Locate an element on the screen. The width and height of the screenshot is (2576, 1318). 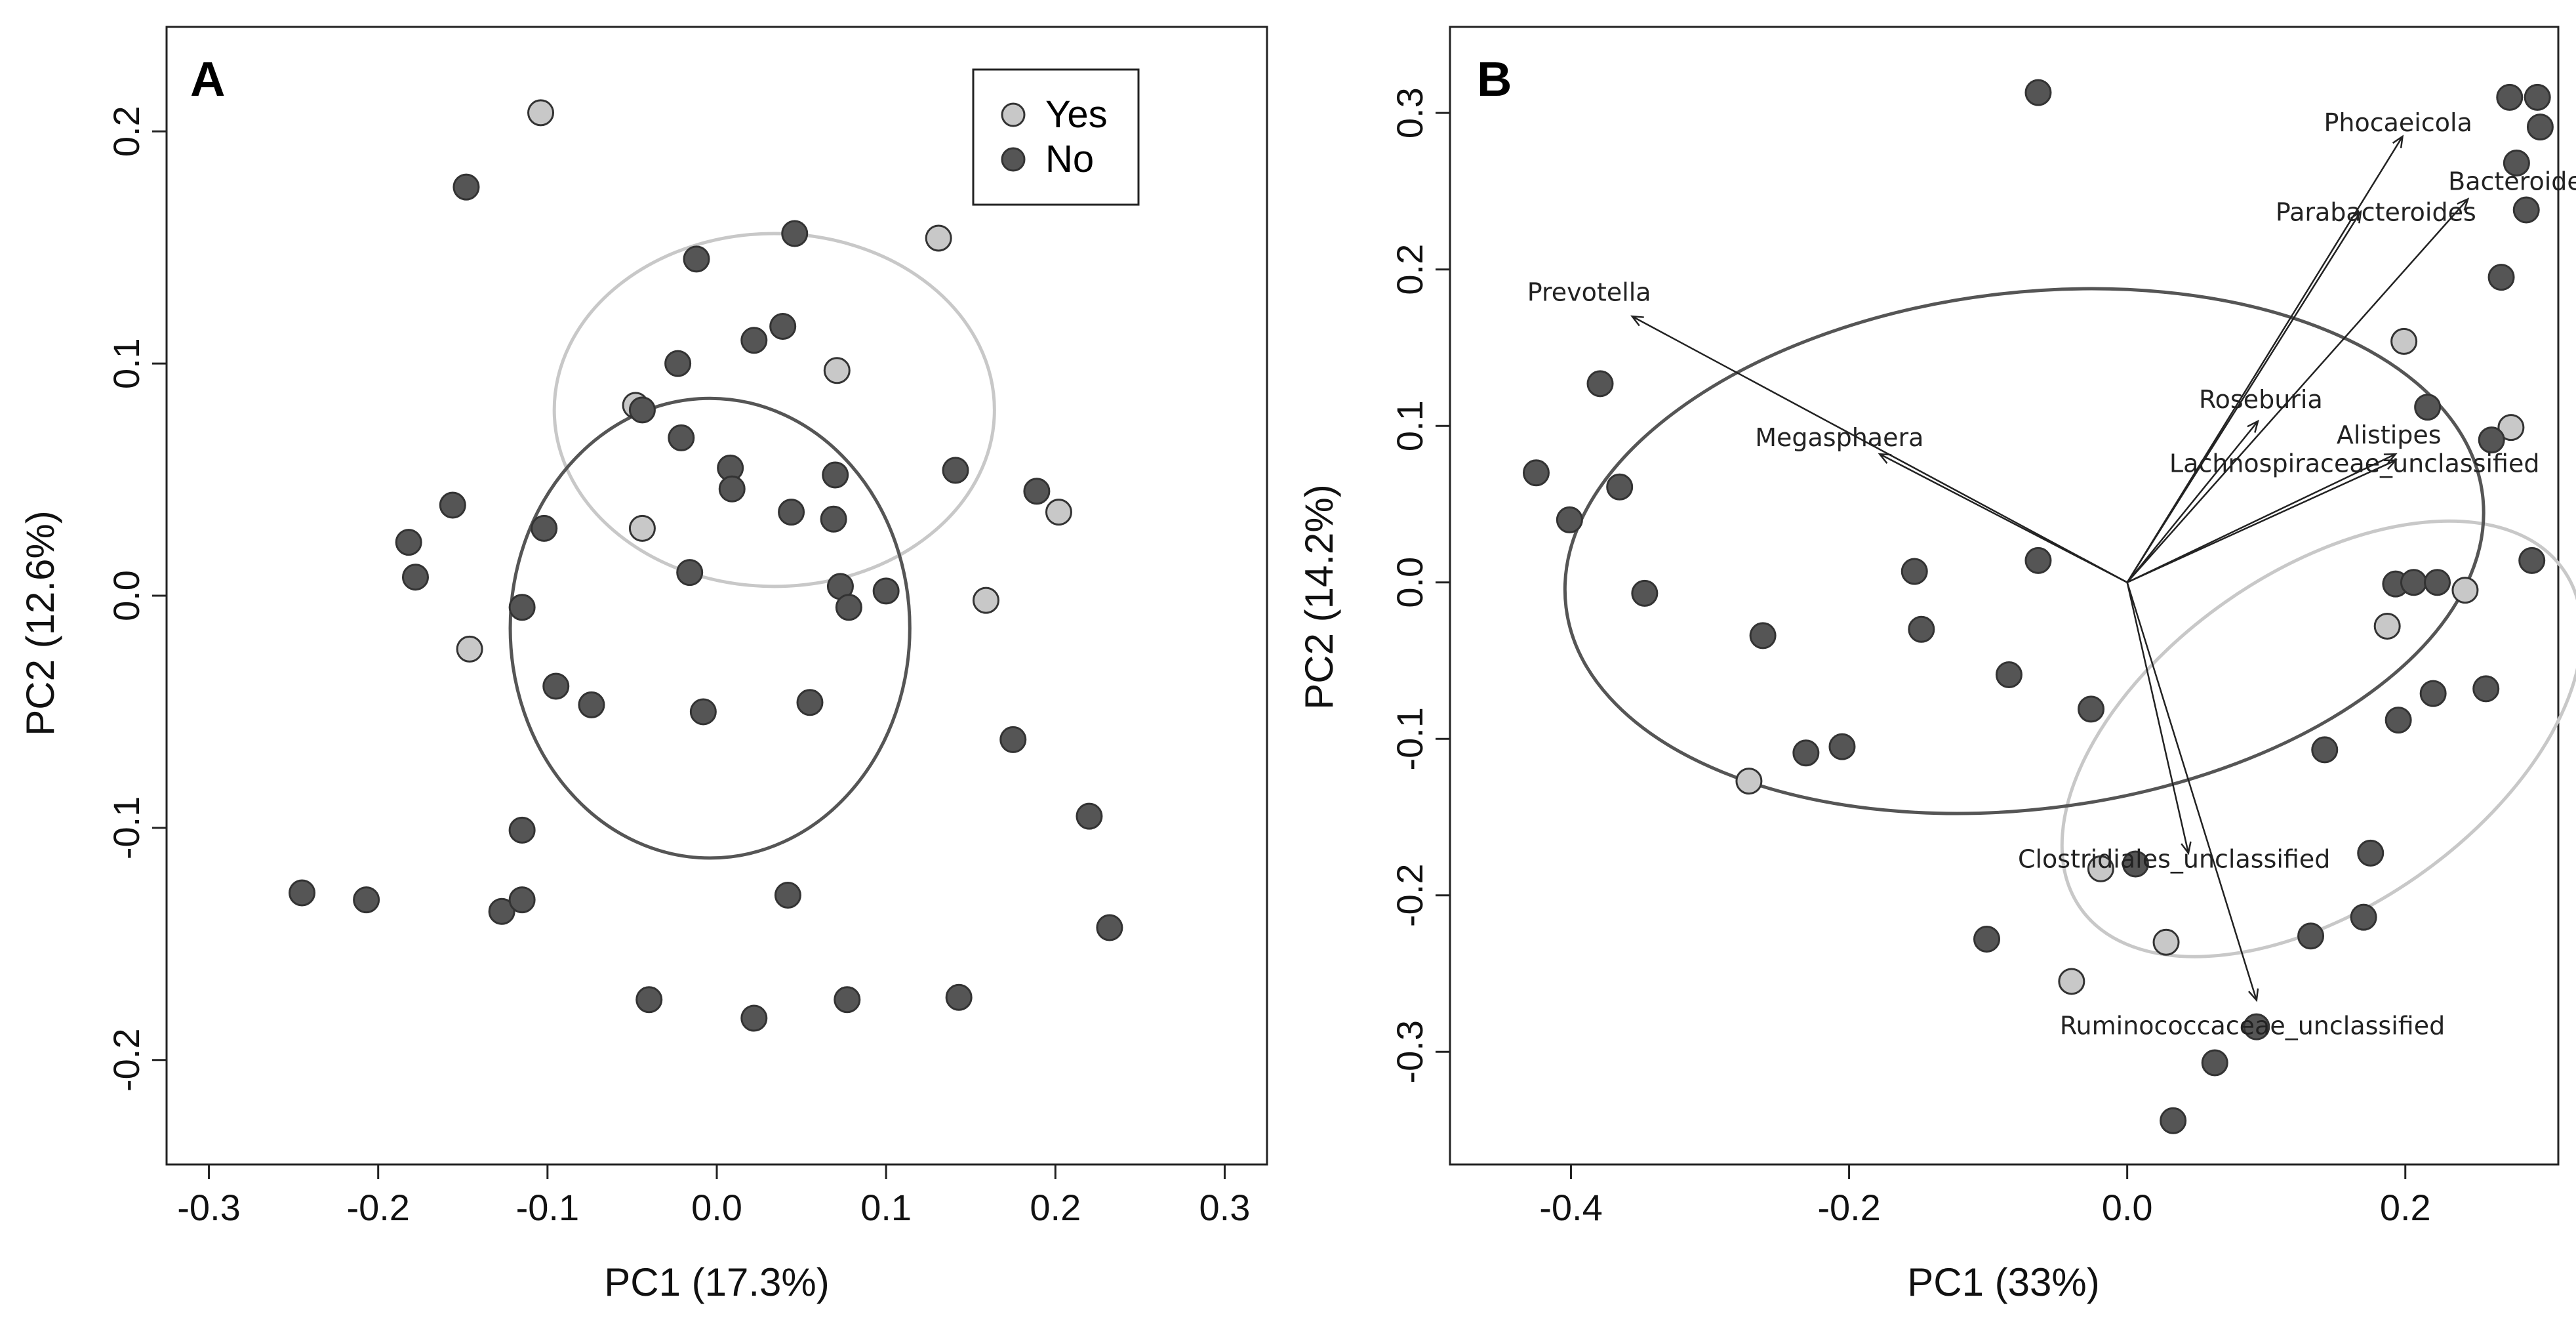
panel-b-x-axis: -0.4 -0.2 0.0 0.2 is located at coordinates (1985, 1196).